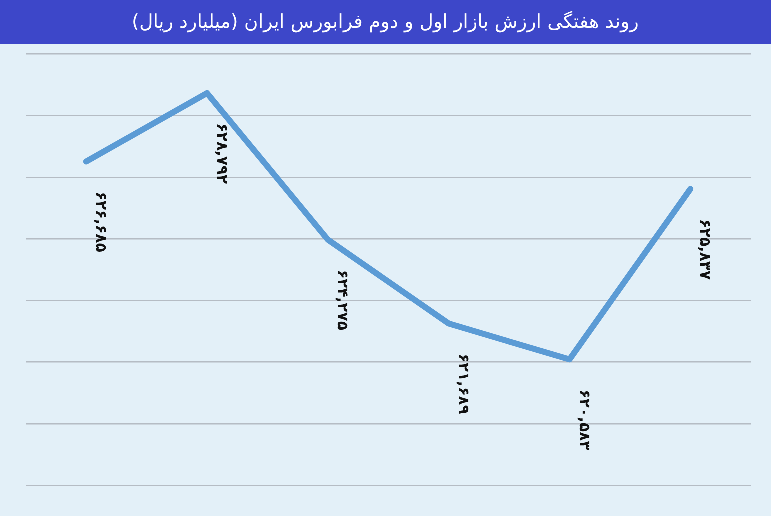 This screenshot has width=771, height=516. What do you see at coordinates (585, 420) in the screenshot?
I see `data-label: ۶۲۰,۵۸۳` at bounding box center [585, 420].